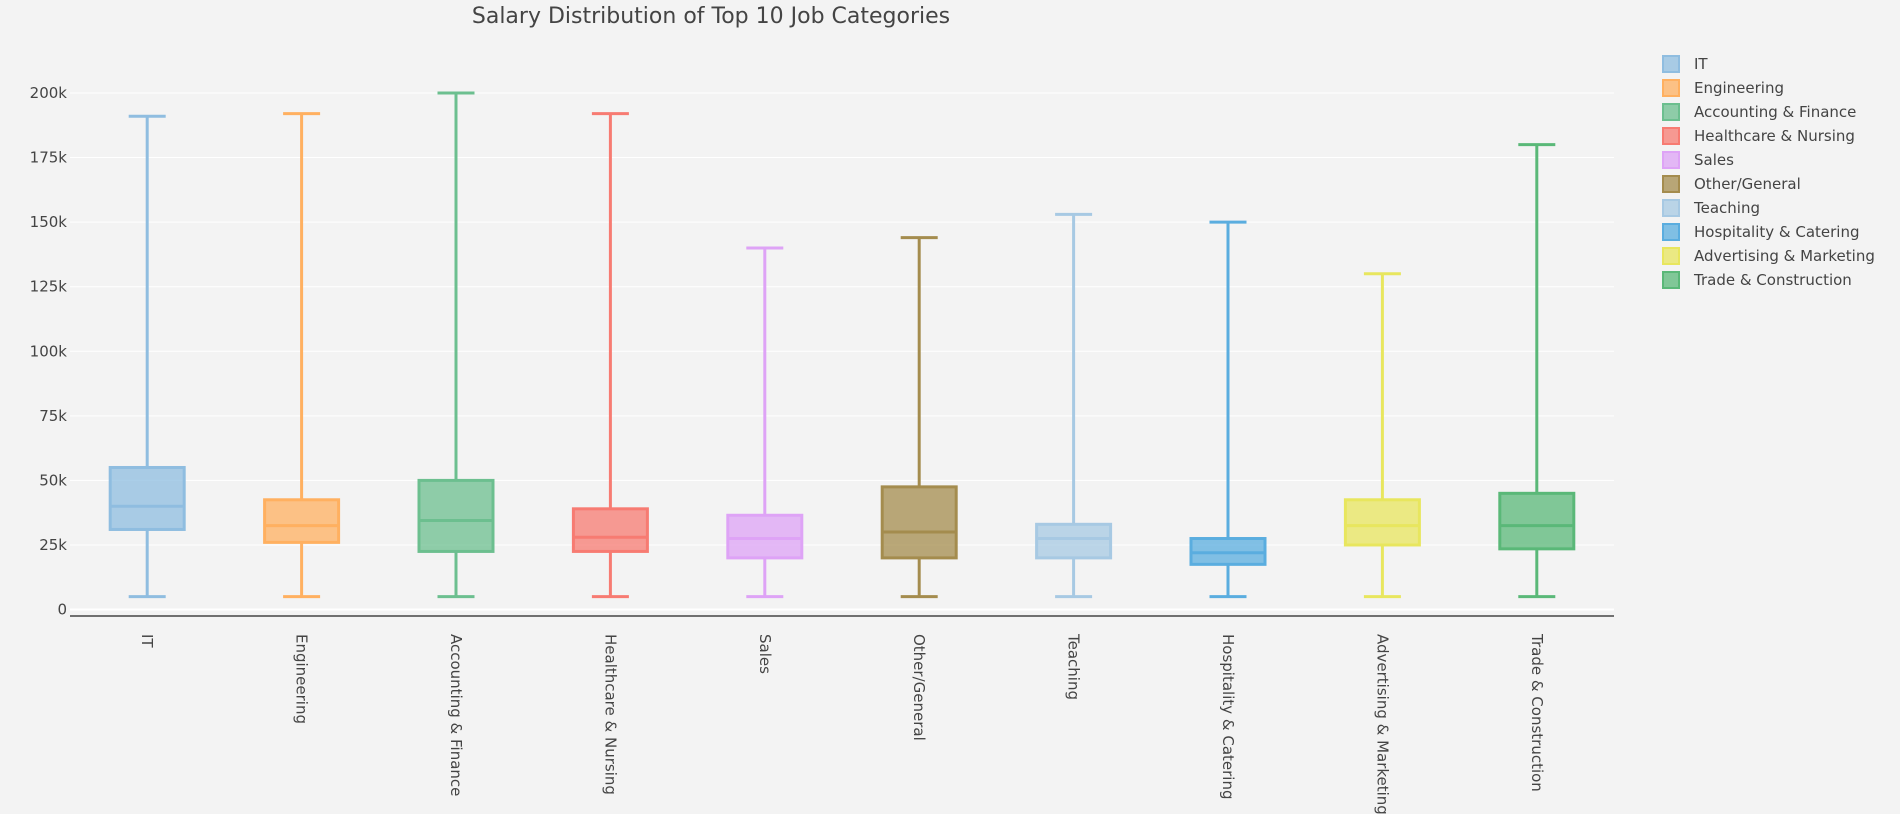  I want to click on legend-item-8: Advertising & Marketing, so click(1768, 256).